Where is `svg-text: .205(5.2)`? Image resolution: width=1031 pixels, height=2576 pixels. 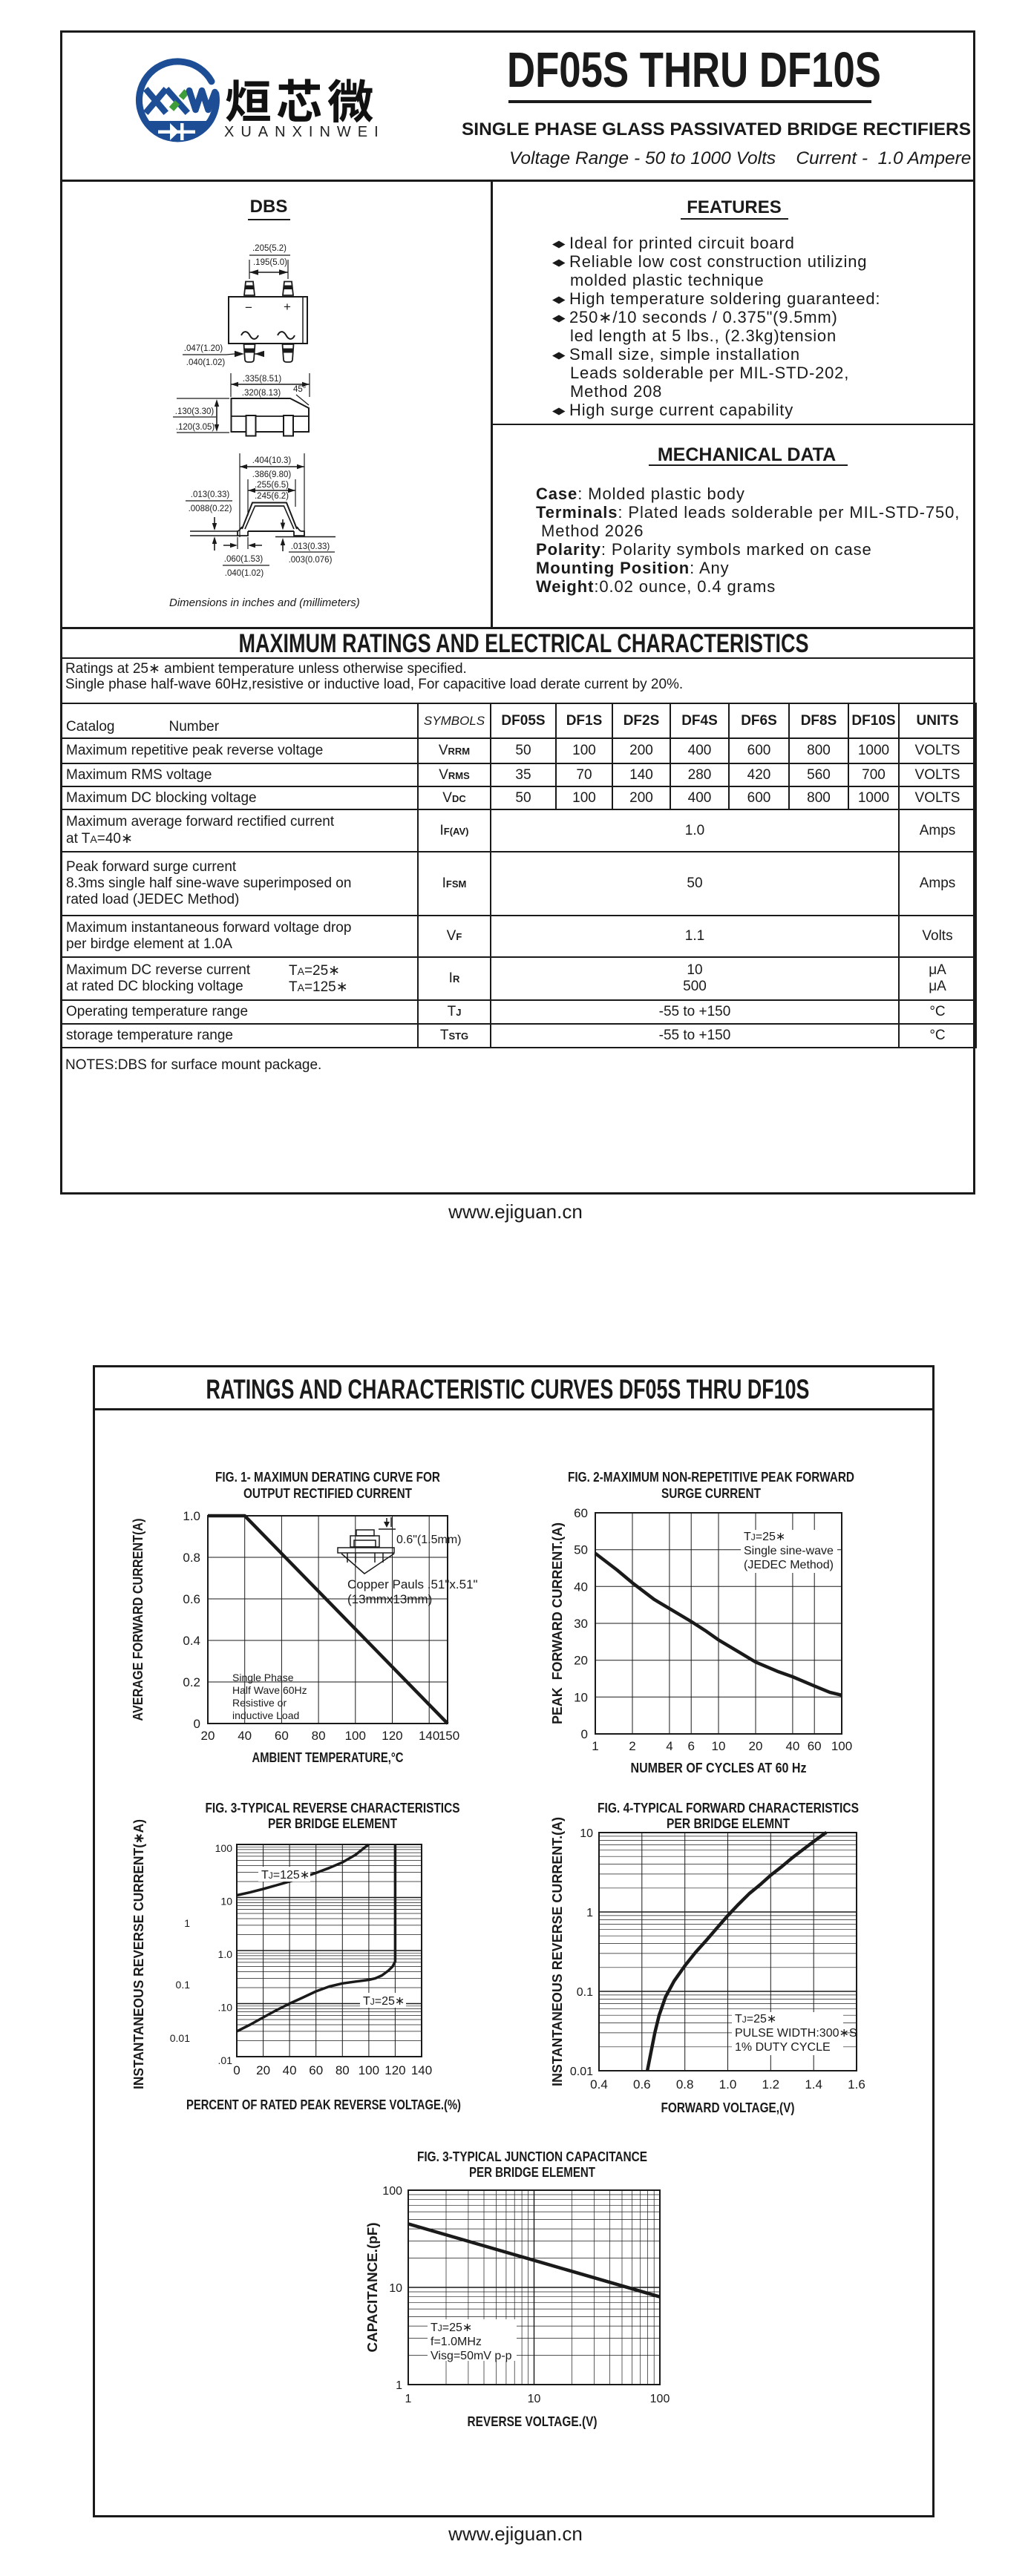 svg-text: .205(5.2) is located at coordinates (269, 248).